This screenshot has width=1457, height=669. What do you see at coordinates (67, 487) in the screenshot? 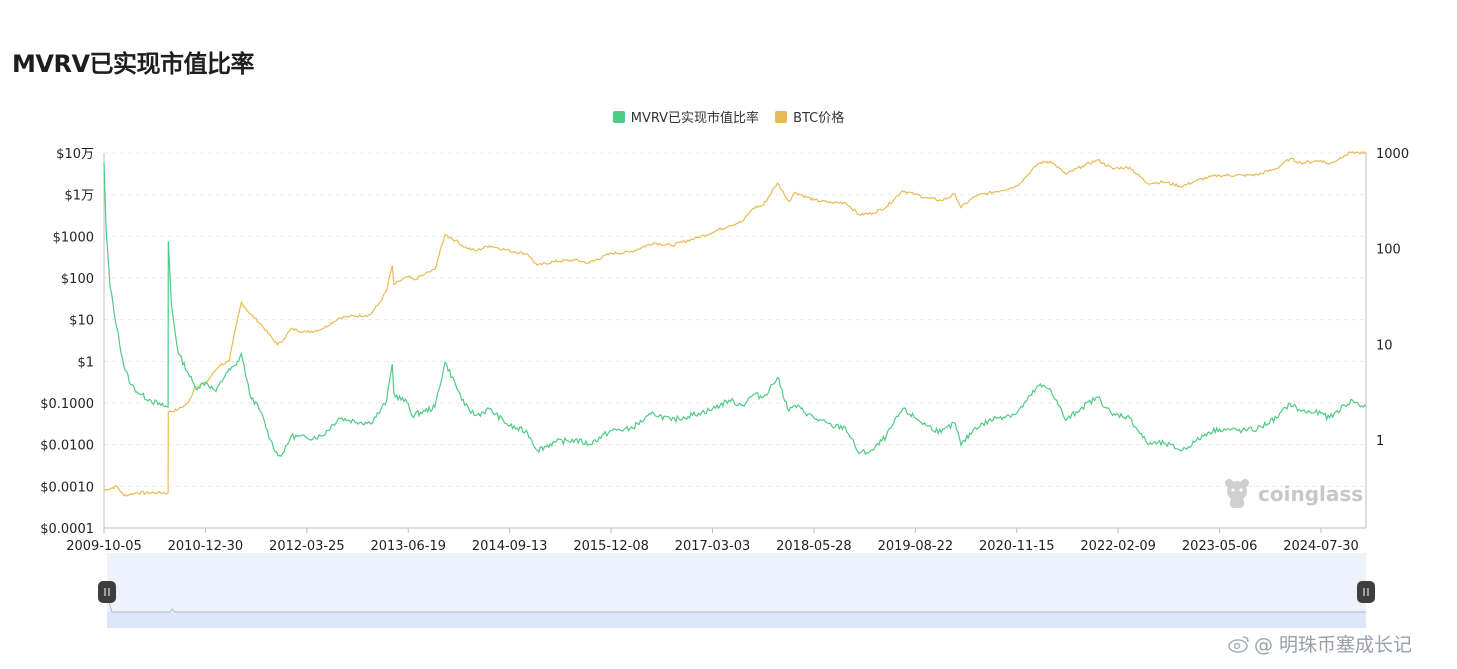
I see `y-left-tick-label: $0.0010` at bounding box center [67, 487].